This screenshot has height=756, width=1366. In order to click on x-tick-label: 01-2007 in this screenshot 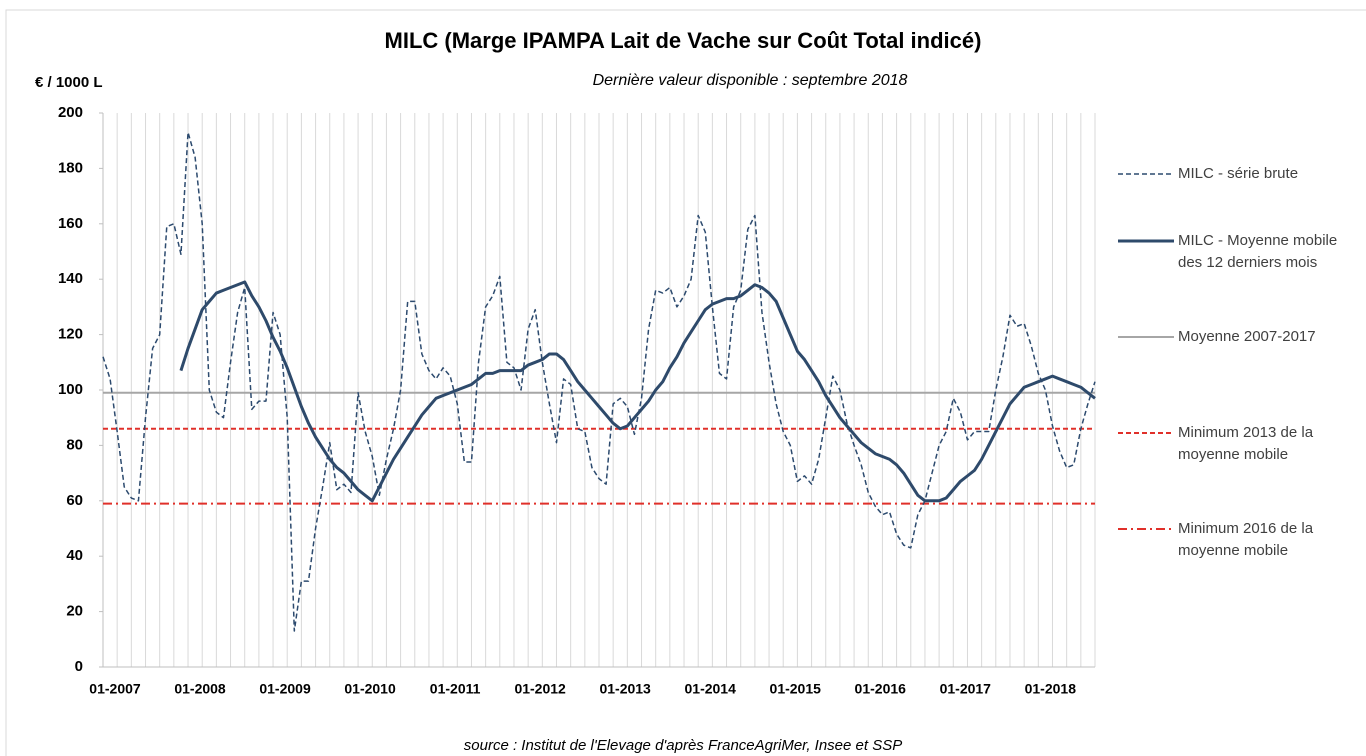, I will do `click(115, 689)`.